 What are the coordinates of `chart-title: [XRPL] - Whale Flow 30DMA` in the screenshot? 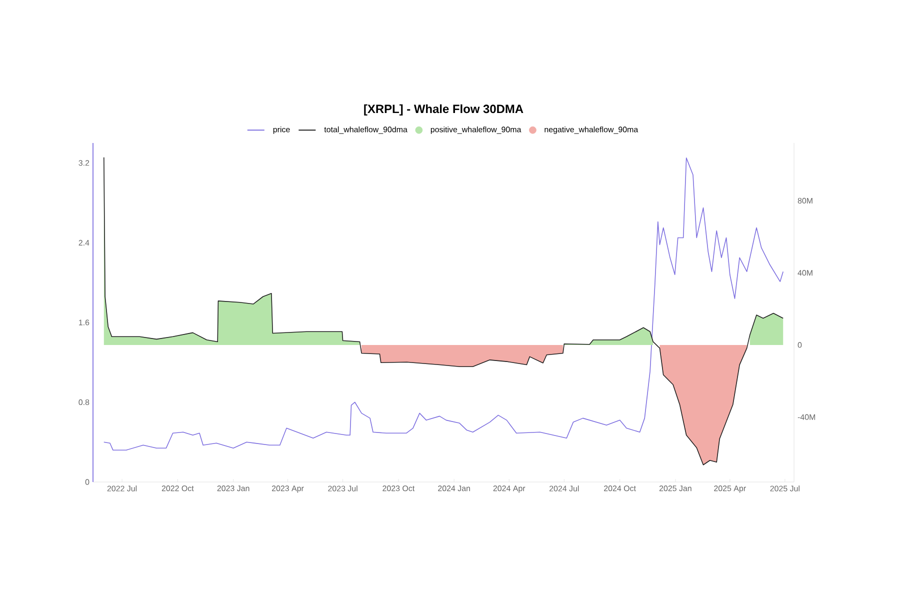 It's located at (444, 110).